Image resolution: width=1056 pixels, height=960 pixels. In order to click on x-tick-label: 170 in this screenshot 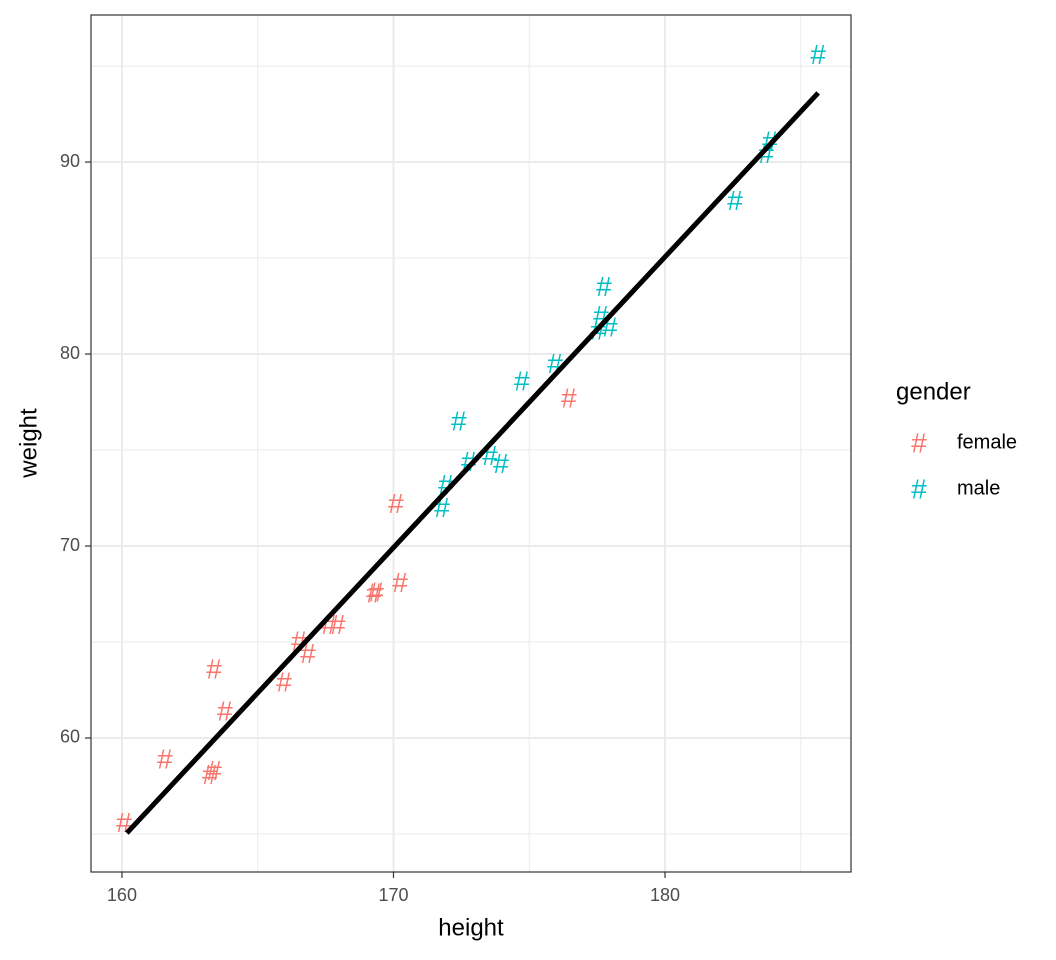, I will do `click(393, 895)`.